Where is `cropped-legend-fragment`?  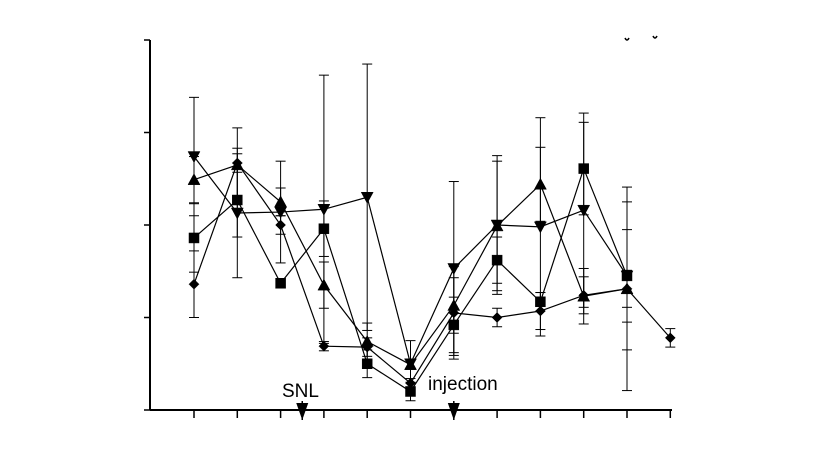
cropped-legend-fragment is located at coordinates (641, 38).